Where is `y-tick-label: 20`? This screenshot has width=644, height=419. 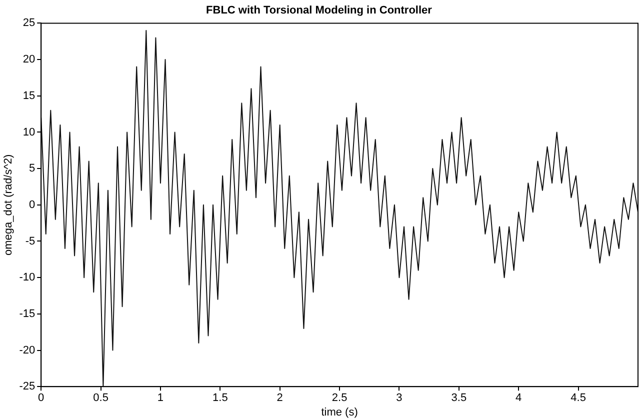
y-tick-label: 20 is located at coordinates (29, 60).